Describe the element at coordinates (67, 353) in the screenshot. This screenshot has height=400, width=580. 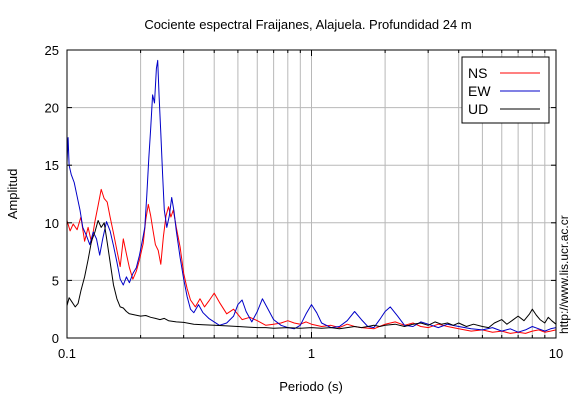
I see `x-tick-label: 0.1` at that location.